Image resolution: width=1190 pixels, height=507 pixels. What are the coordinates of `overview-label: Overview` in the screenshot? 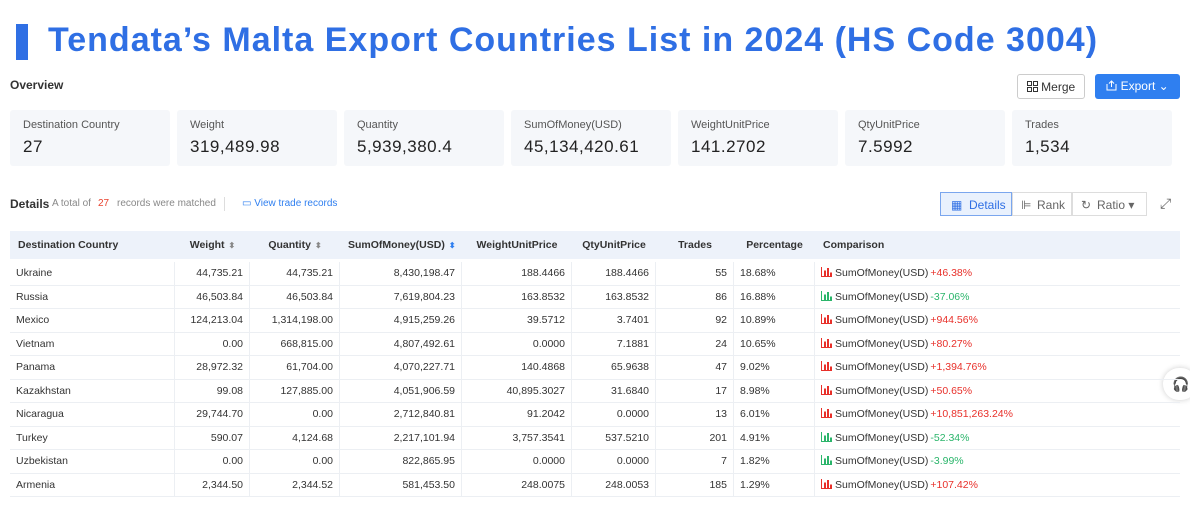 It's located at (37, 85).